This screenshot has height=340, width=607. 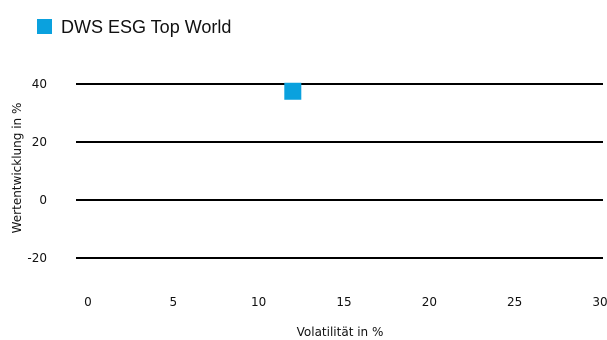 What do you see at coordinates (258, 302) in the screenshot?
I see `x-tick-label: 10` at bounding box center [258, 302].